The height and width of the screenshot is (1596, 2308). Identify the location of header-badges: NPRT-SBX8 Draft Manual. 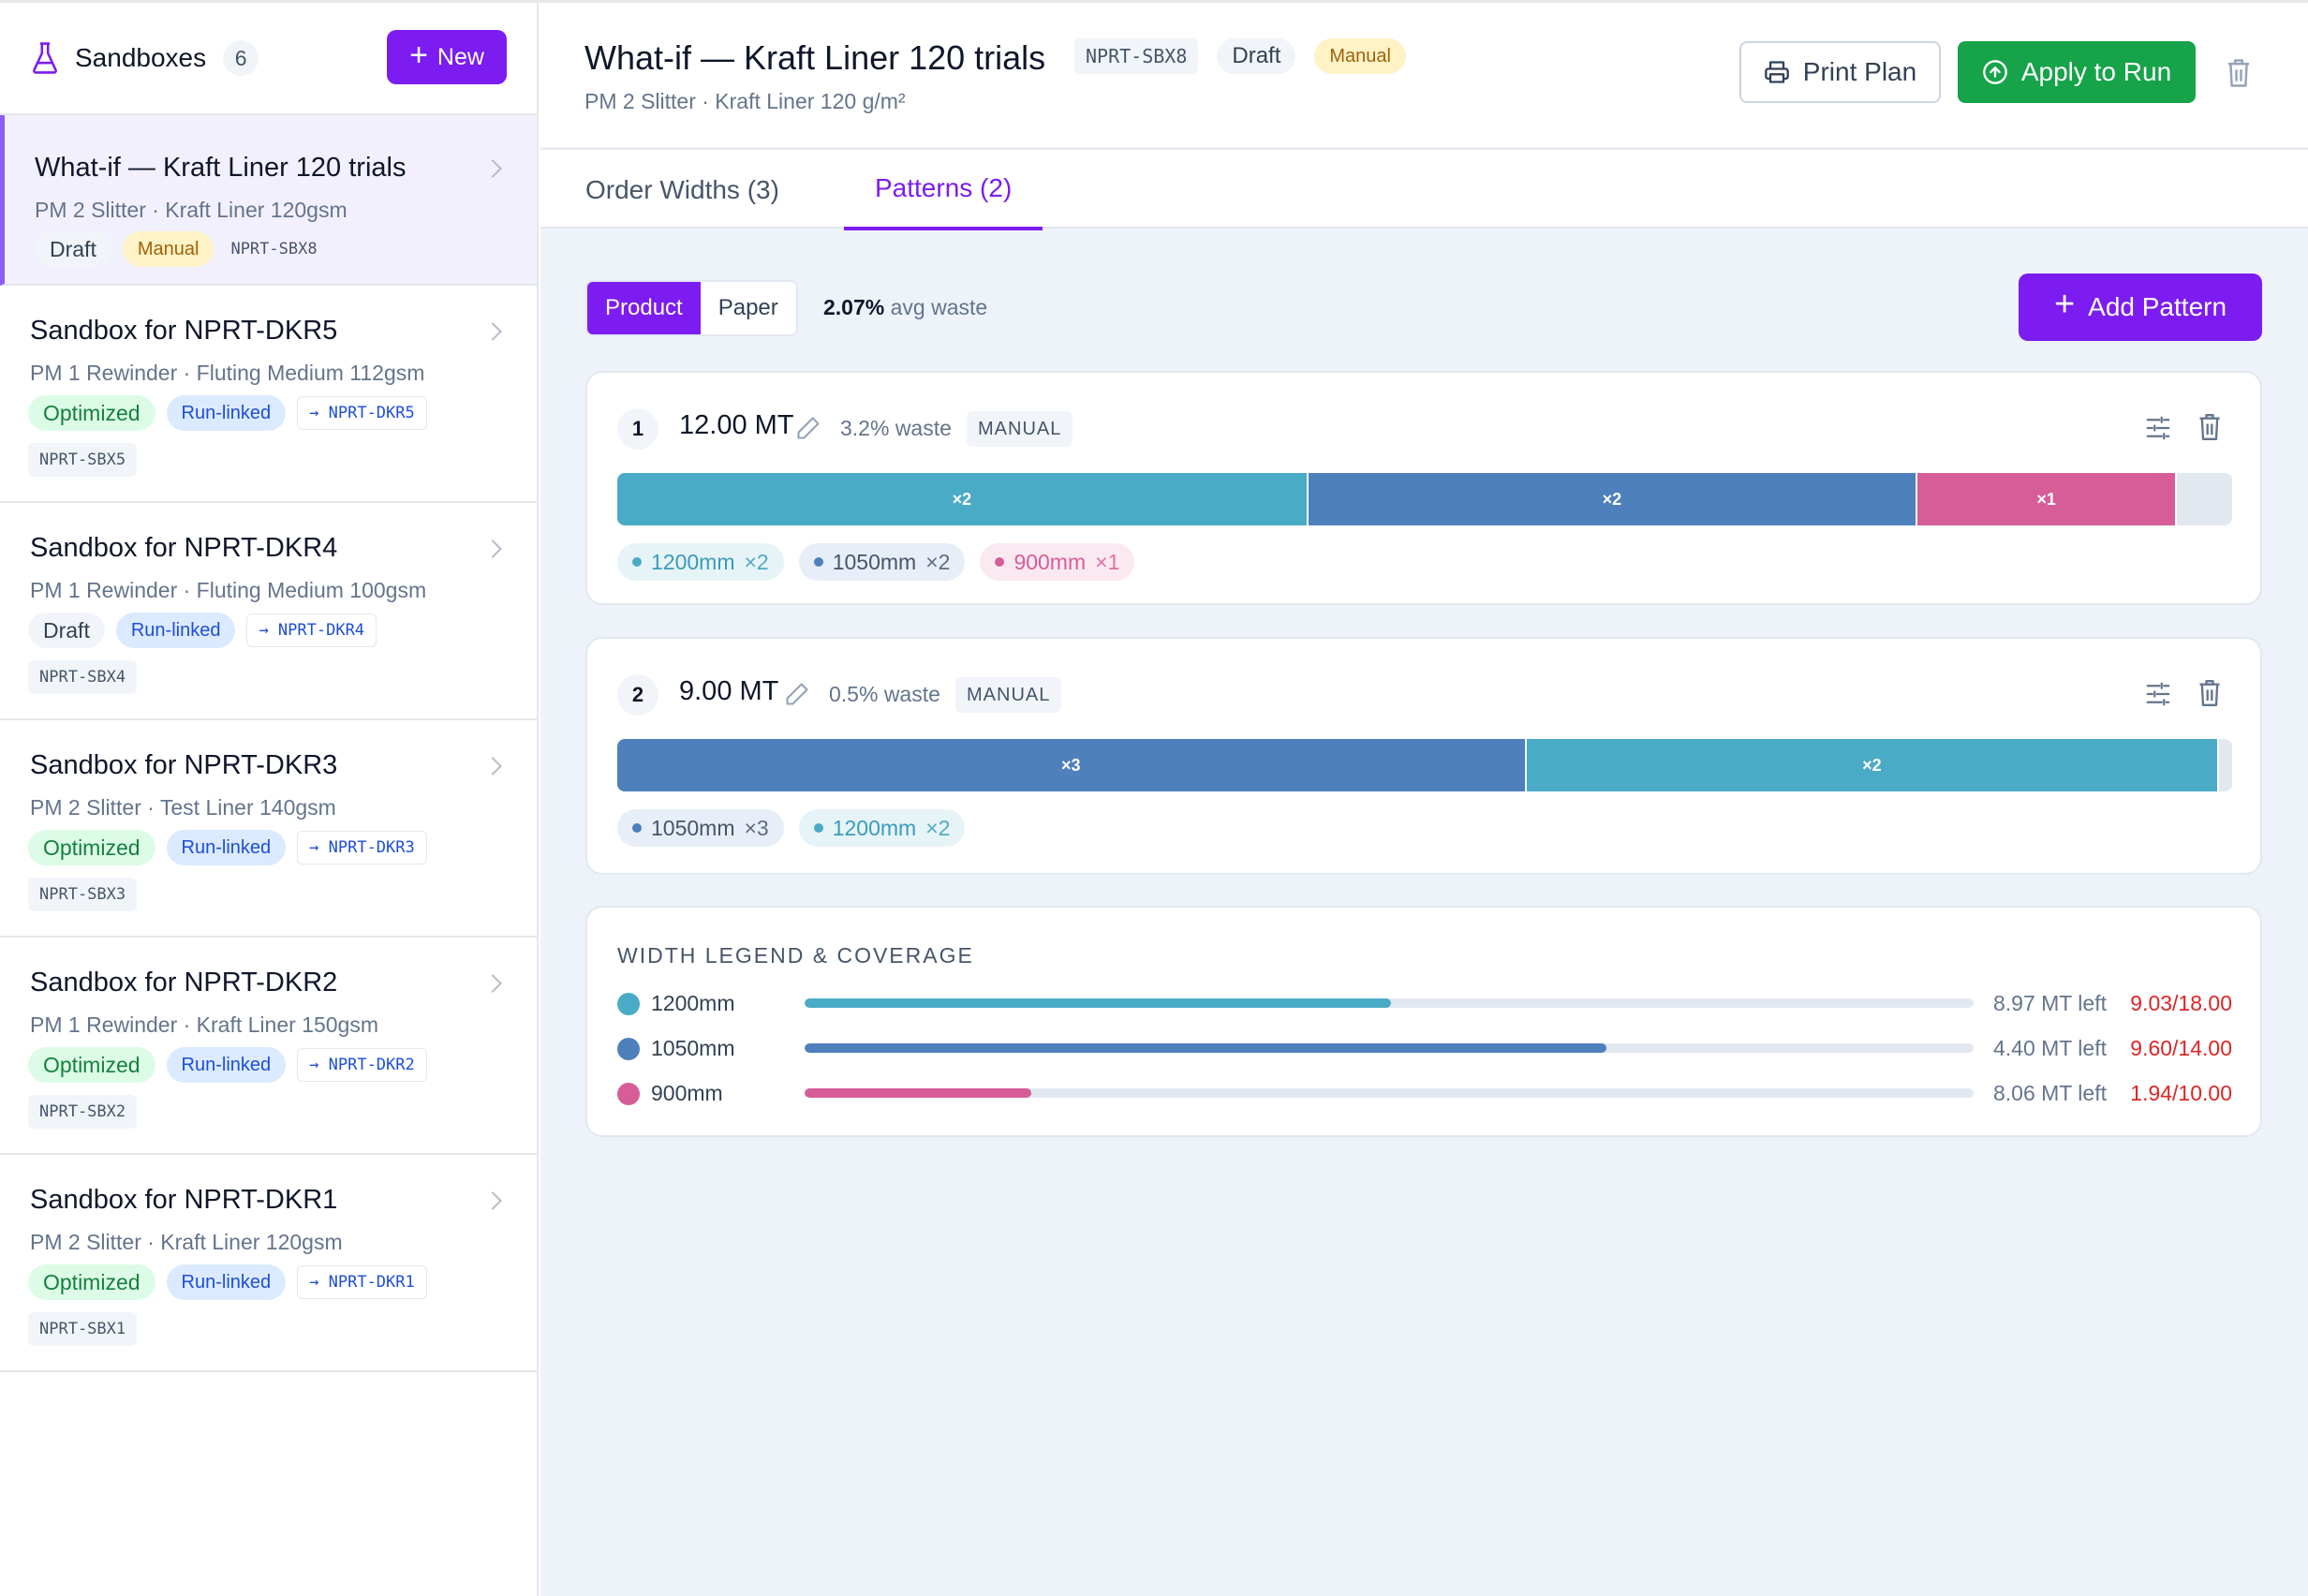
(1240, 56).